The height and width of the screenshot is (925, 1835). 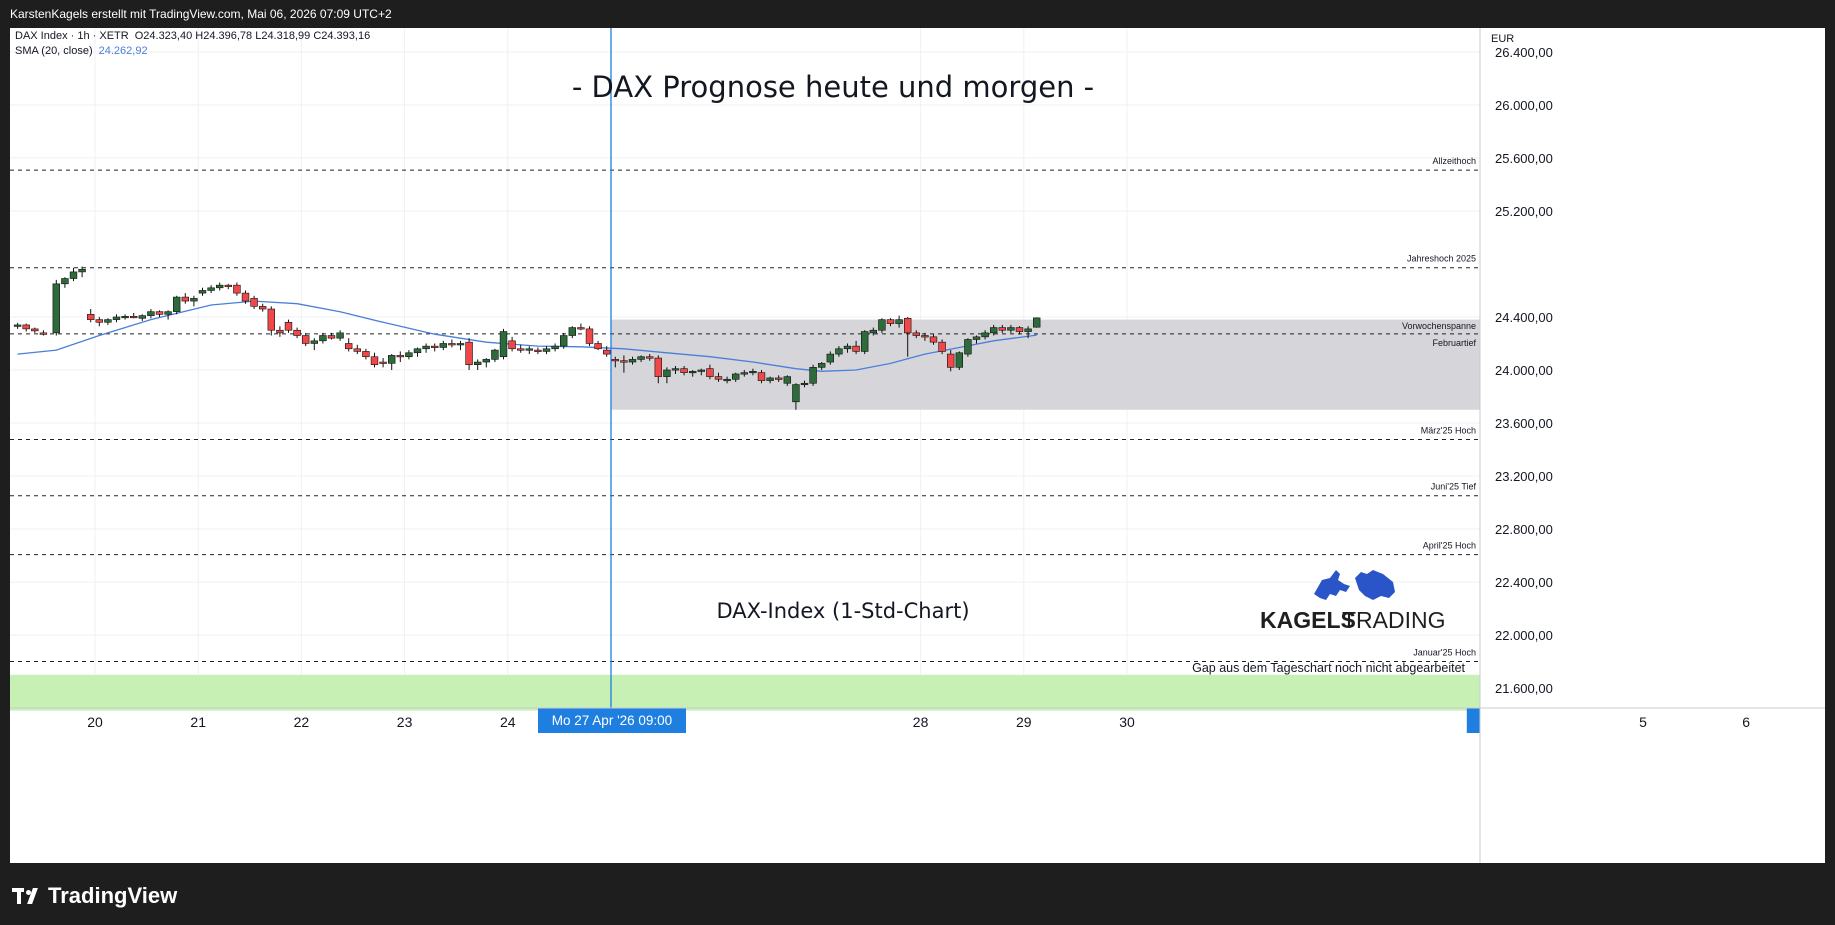 I want to click on y-tick-label: 24.400,00, so click(x=1524, y=317).